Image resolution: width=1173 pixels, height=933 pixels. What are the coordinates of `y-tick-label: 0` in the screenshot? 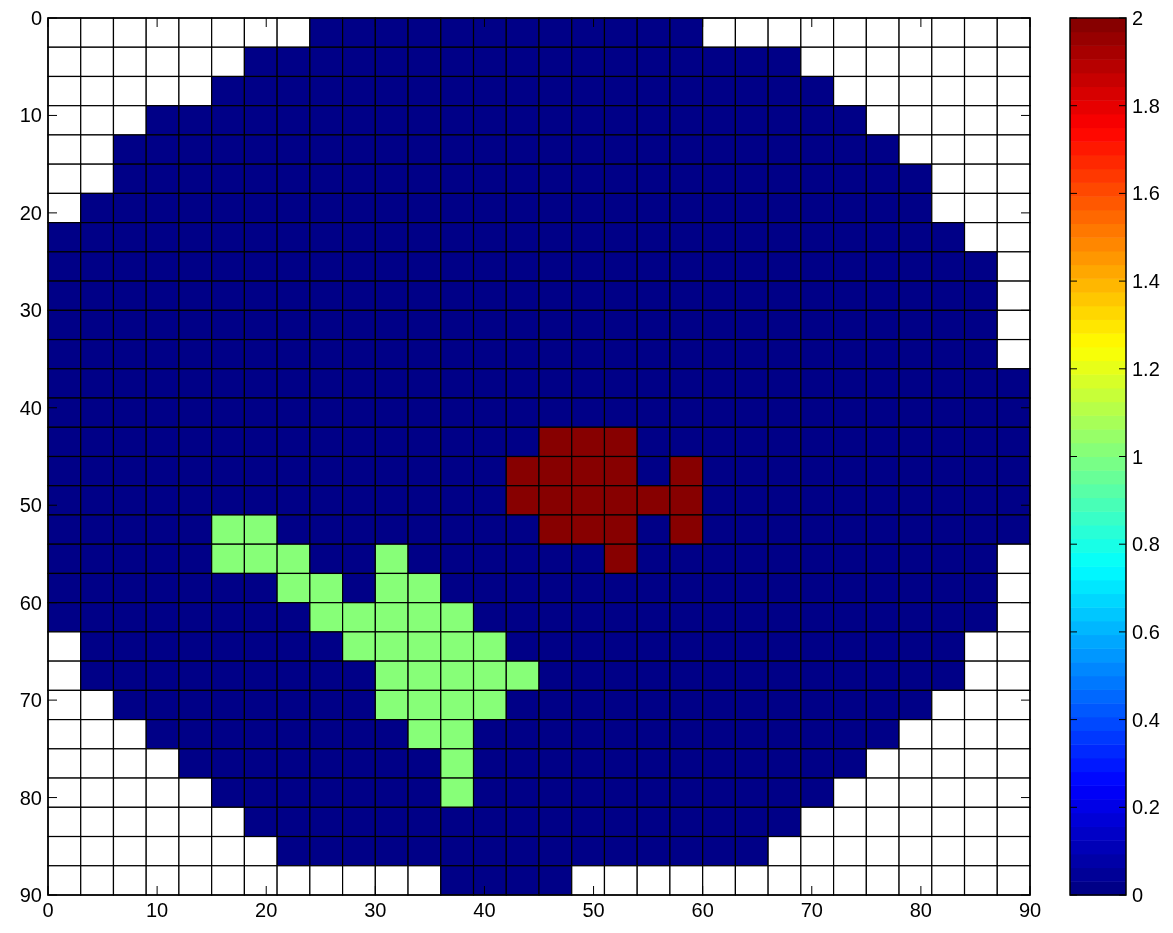 It's located at (36, 18).